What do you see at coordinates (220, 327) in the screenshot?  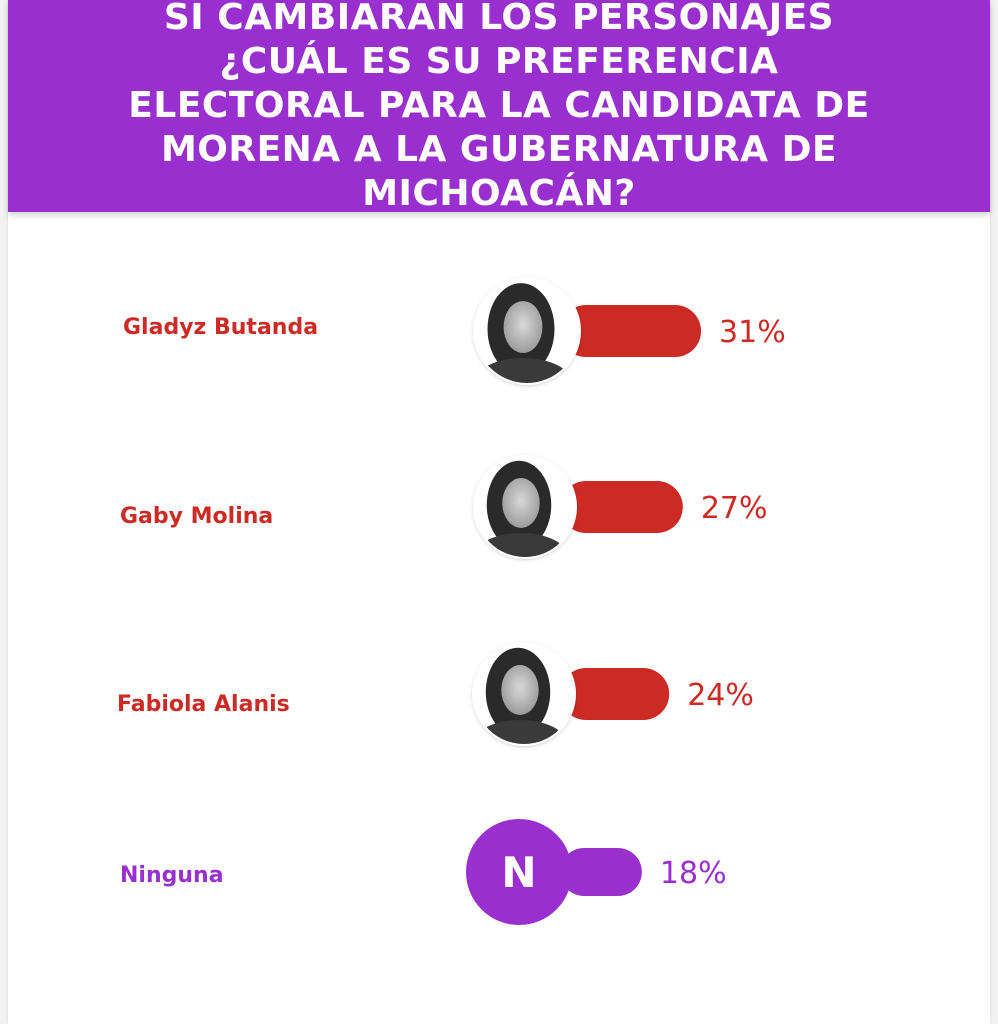 I see `category-label: Gladyz Butanda` at bounding box center [220, 327].